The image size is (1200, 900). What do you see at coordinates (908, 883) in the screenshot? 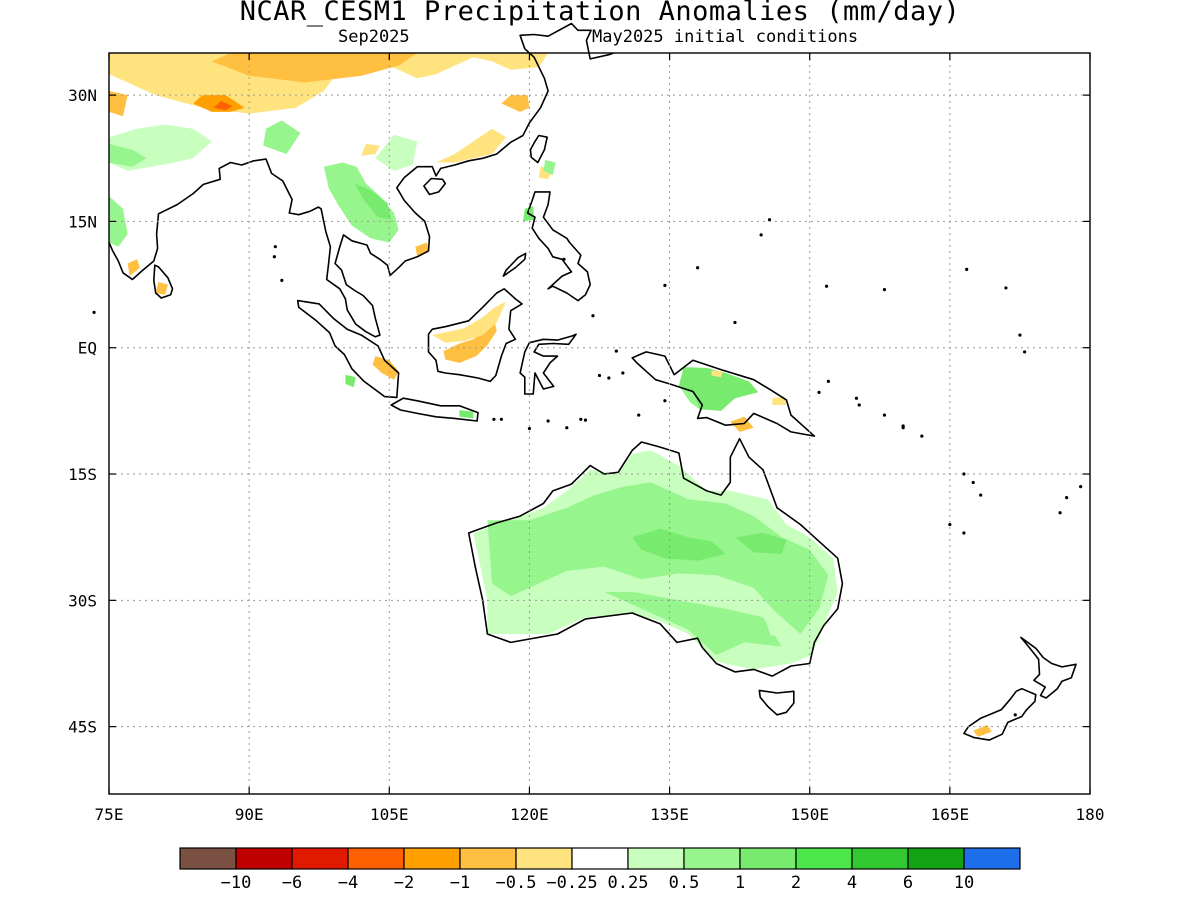
I see `colorbar-label: 6` at bounding box center [908, 883].